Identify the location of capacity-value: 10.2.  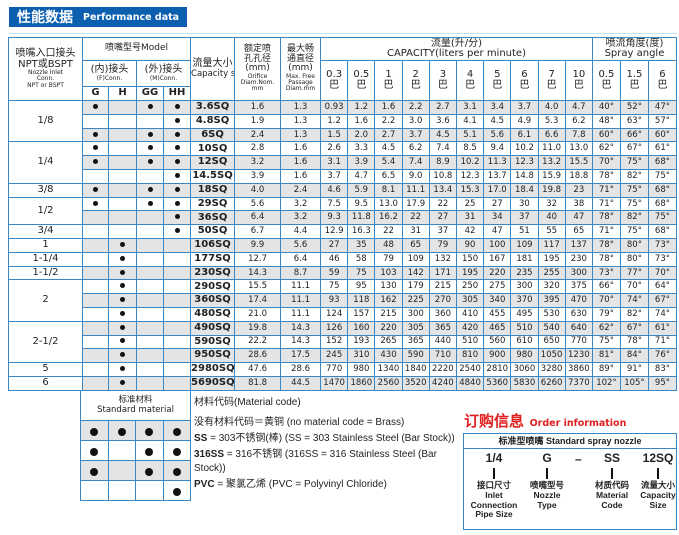
(524, 149).